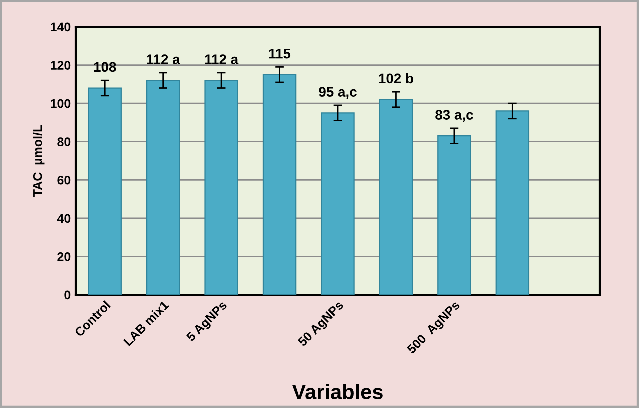 This screenshot has height=408, width=639. I want to click on y-tick-label: 120, so click(61, 65).